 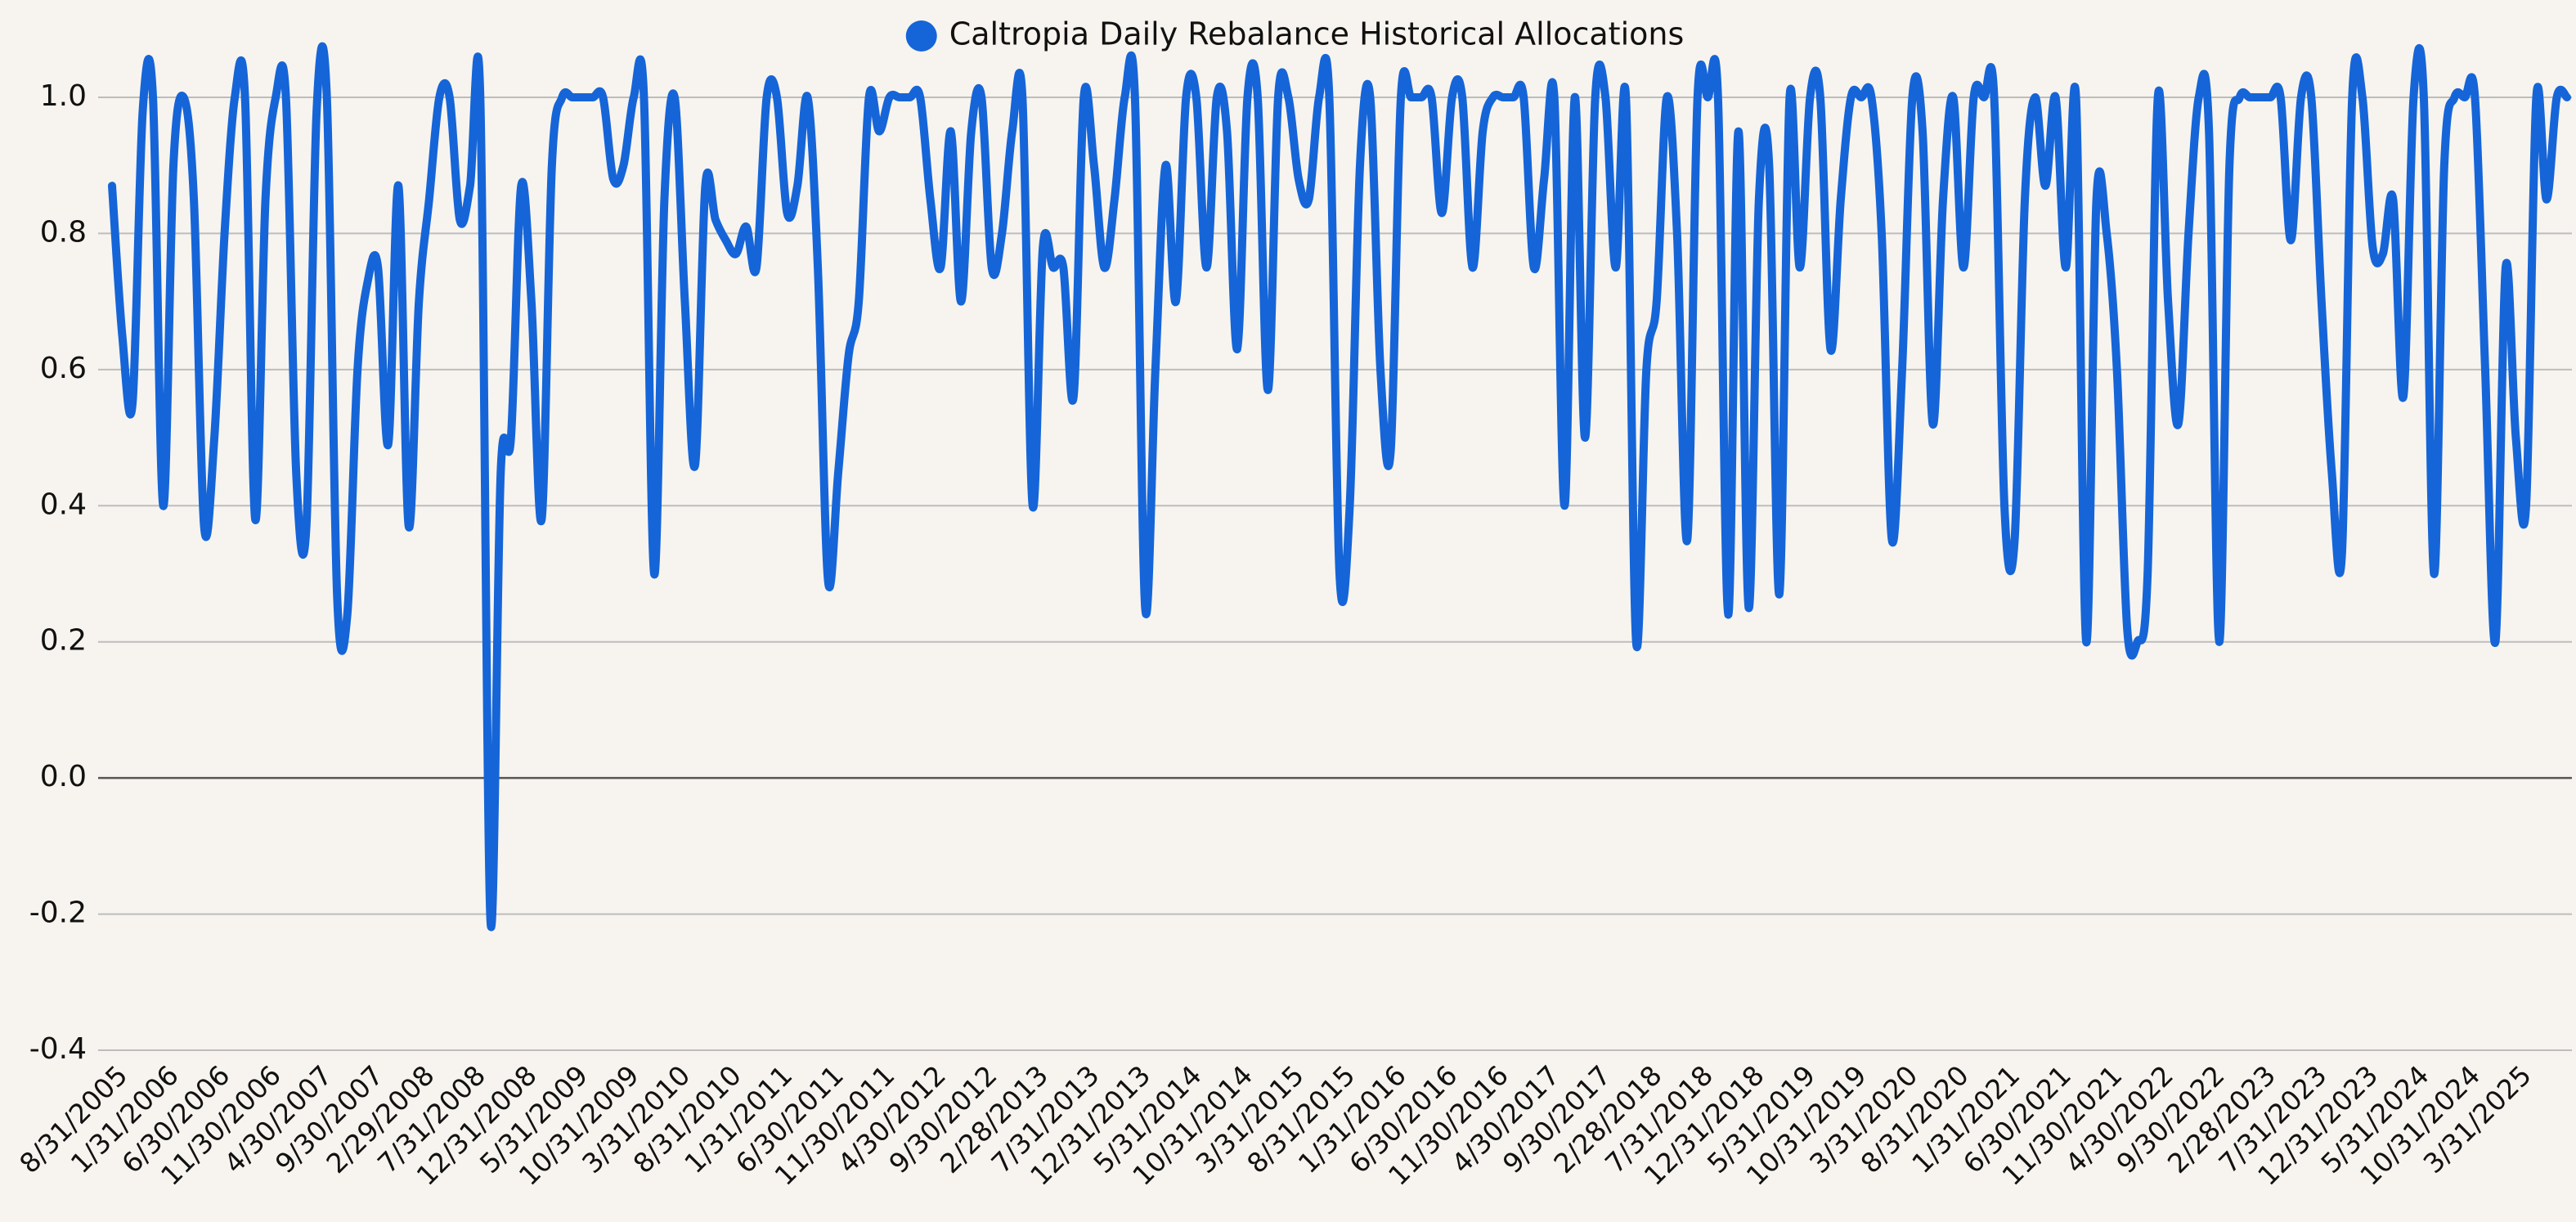 I want to click on y-tick-label: 0.2, so click(x=63, y=641).